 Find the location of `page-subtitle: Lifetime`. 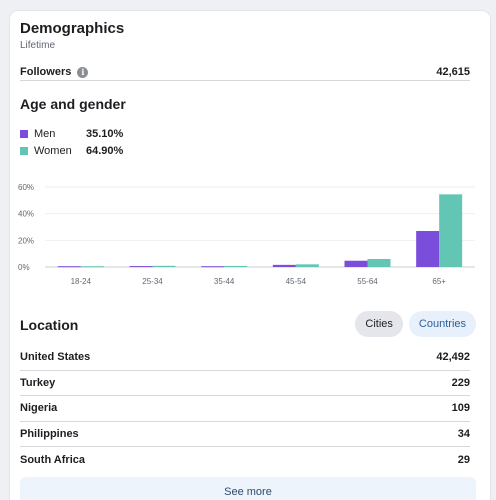

page-subtitle: Lifetime is located at coordinates (38, 45).